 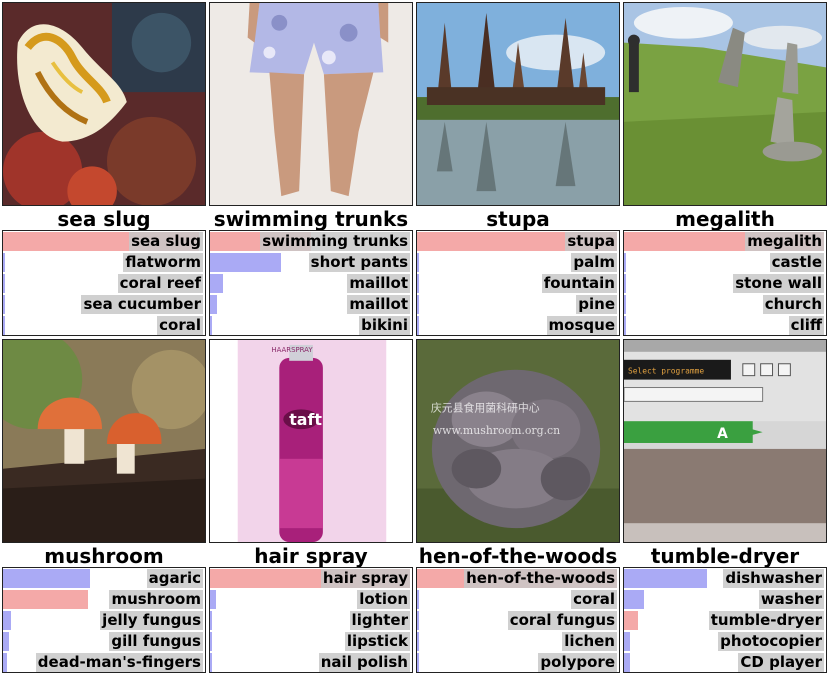 What do you see at coordinates (104, 578) in the screenshot?
I see `prediction-row: agaric` at bounding box center [104, 578].